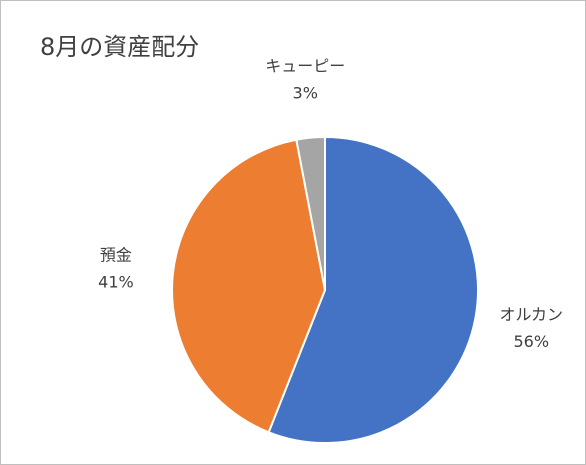 This screenshot has width=586, height=465. What do you see at coordinates (310, 213) in the screenshot?
I see `pie-slice` at bounding box center [310, 213].